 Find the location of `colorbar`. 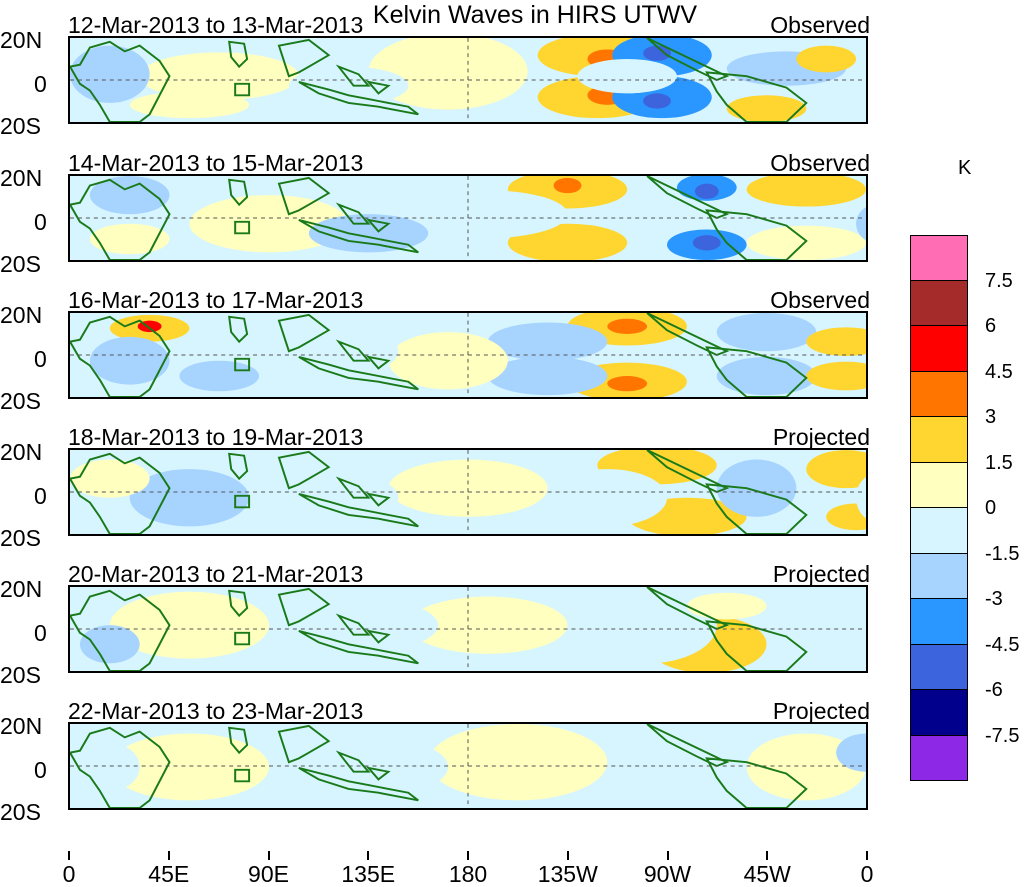

colorbar is located at coordinates (939, 508).